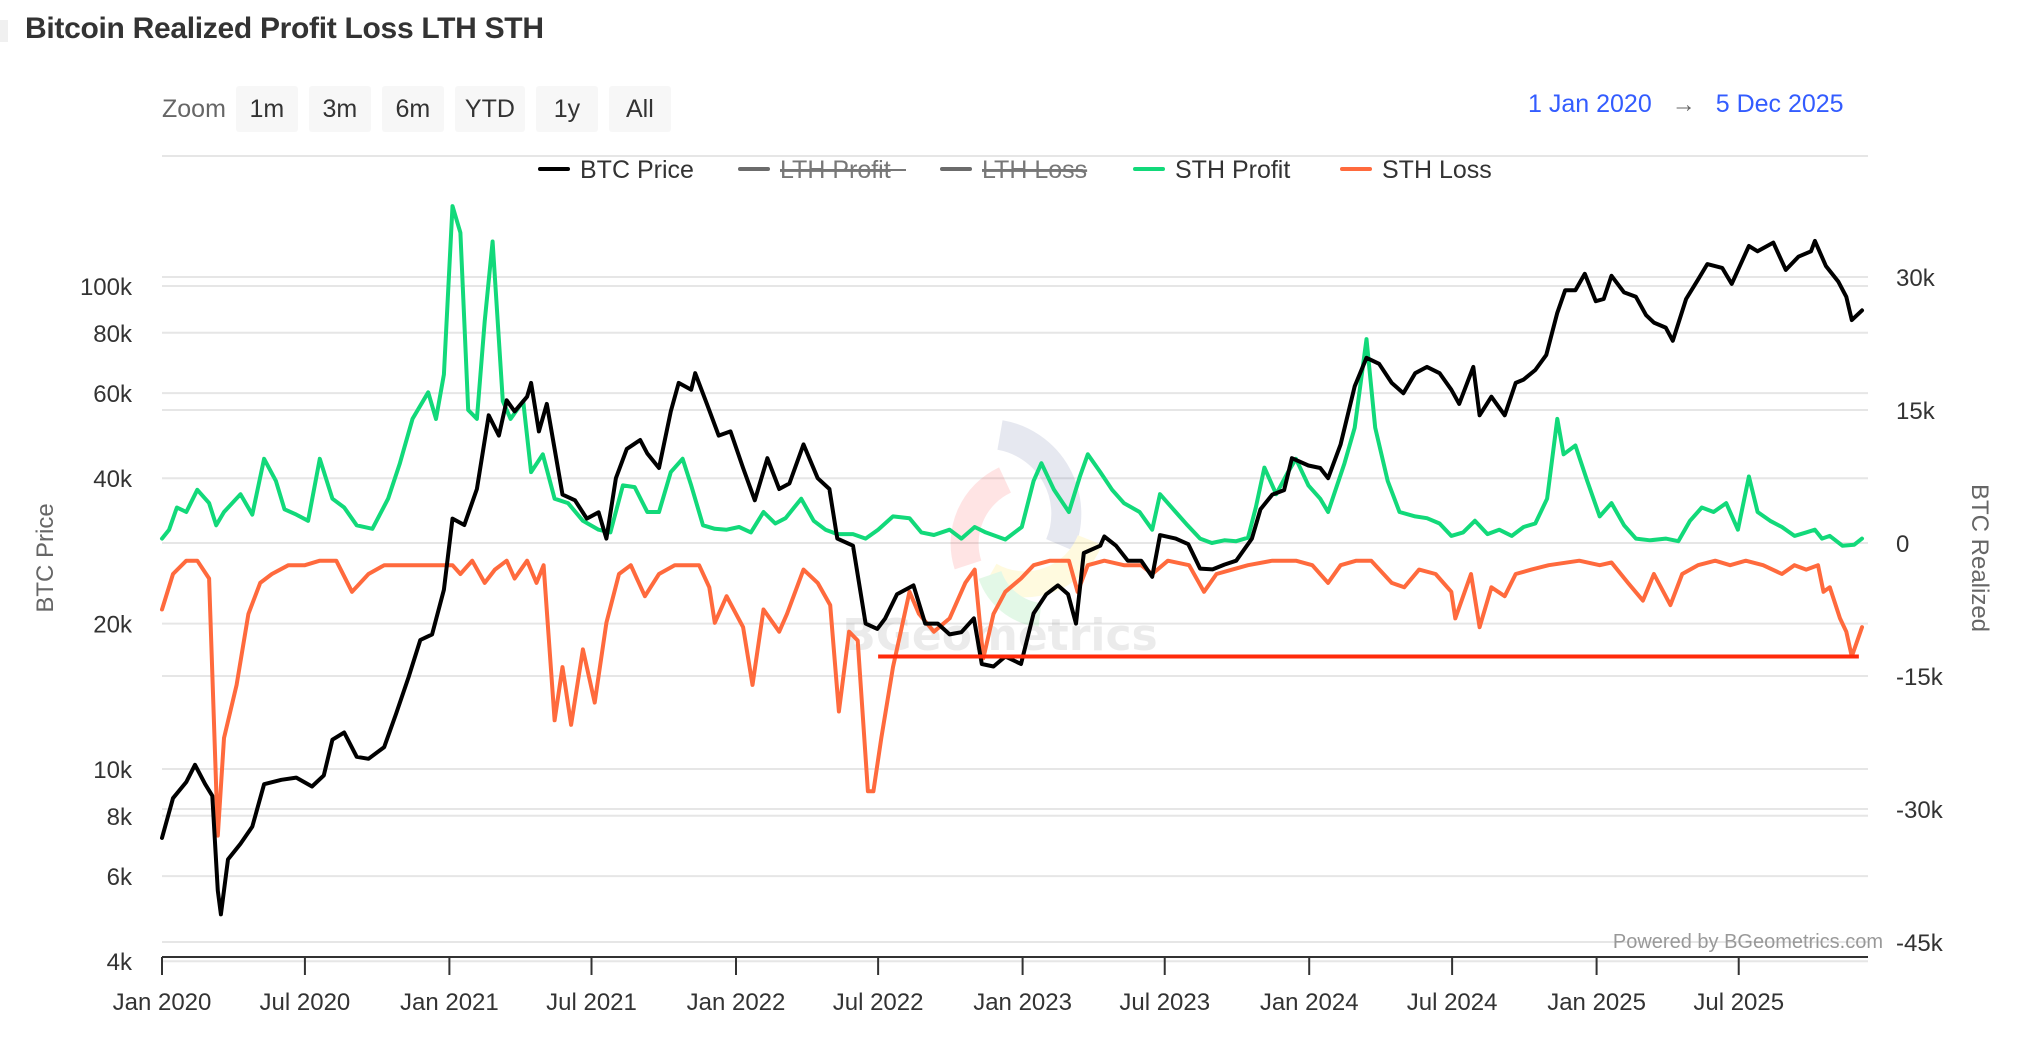  Describe the element at coordinates (1779, 104) in the screenshot. I see `range-to-input: 5 Dec 2025` at that location.